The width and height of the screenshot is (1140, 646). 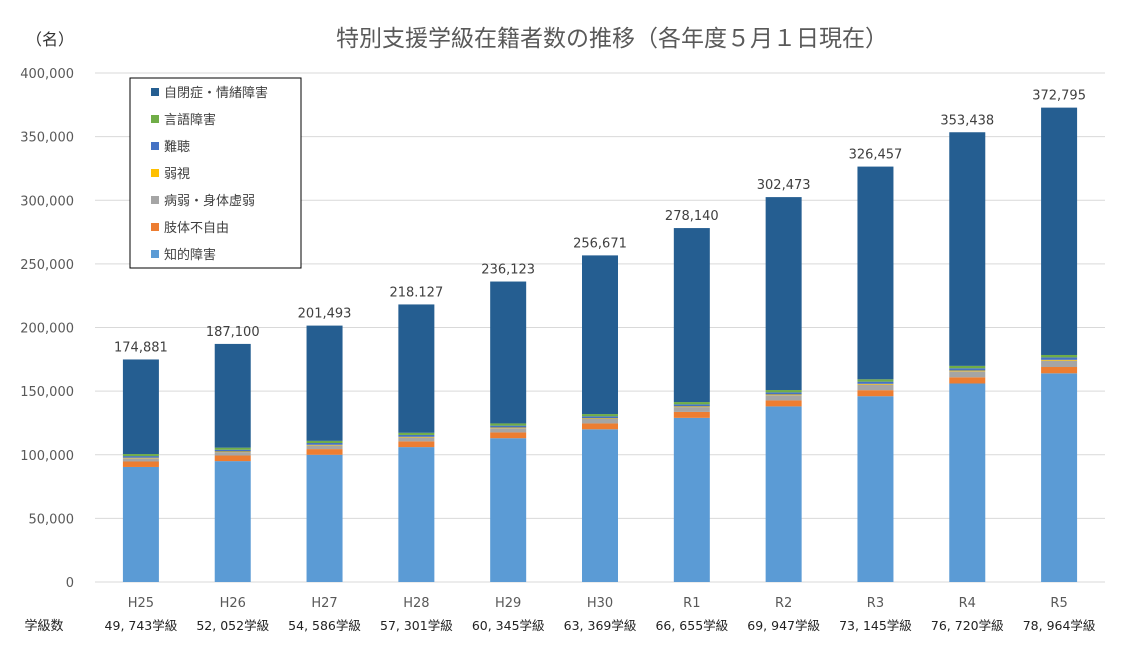 I want to click on x-tick-label: R1, so click(x=691, y=603).